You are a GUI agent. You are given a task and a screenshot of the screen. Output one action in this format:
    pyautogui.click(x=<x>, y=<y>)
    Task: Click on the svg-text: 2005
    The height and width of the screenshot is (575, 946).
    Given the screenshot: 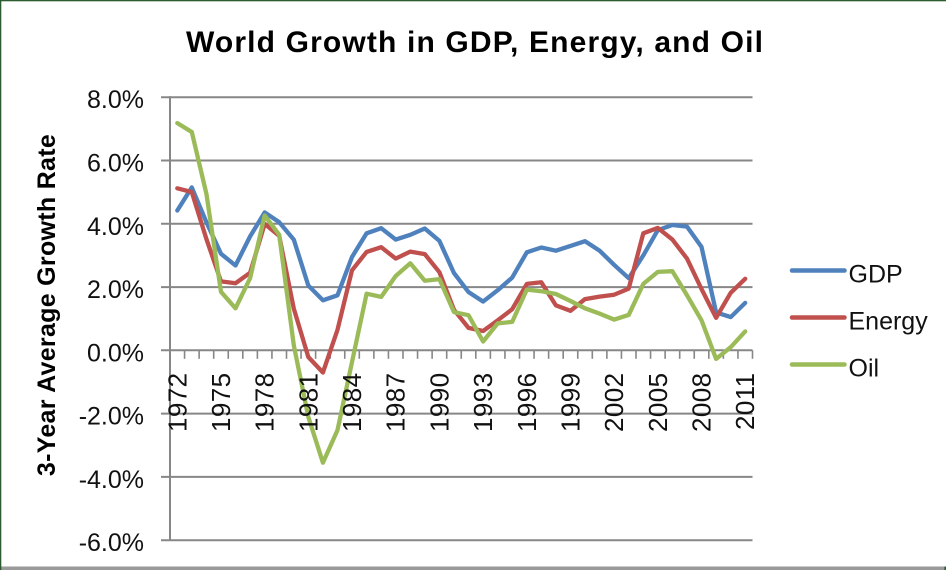 What is the action you would take?
    pyautogui.click(x=658, y=402)
    